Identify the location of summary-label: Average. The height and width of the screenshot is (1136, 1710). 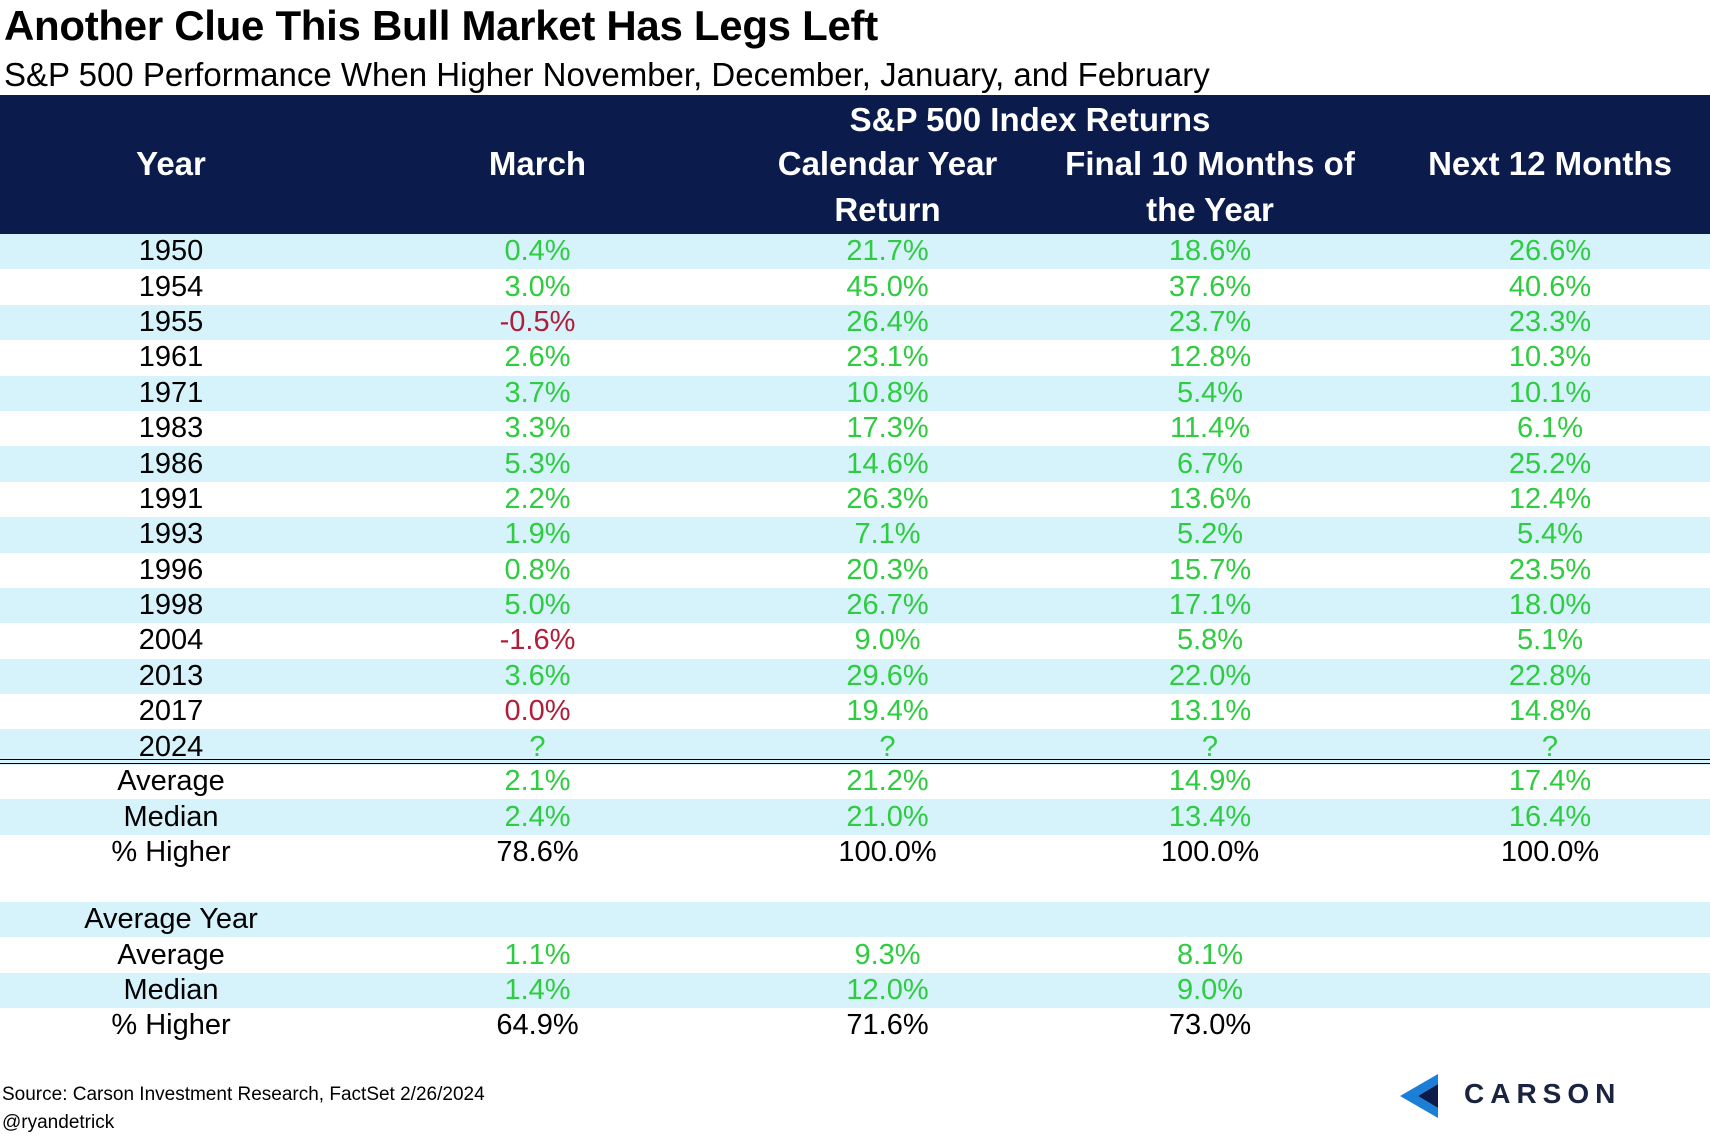
(171, 781).